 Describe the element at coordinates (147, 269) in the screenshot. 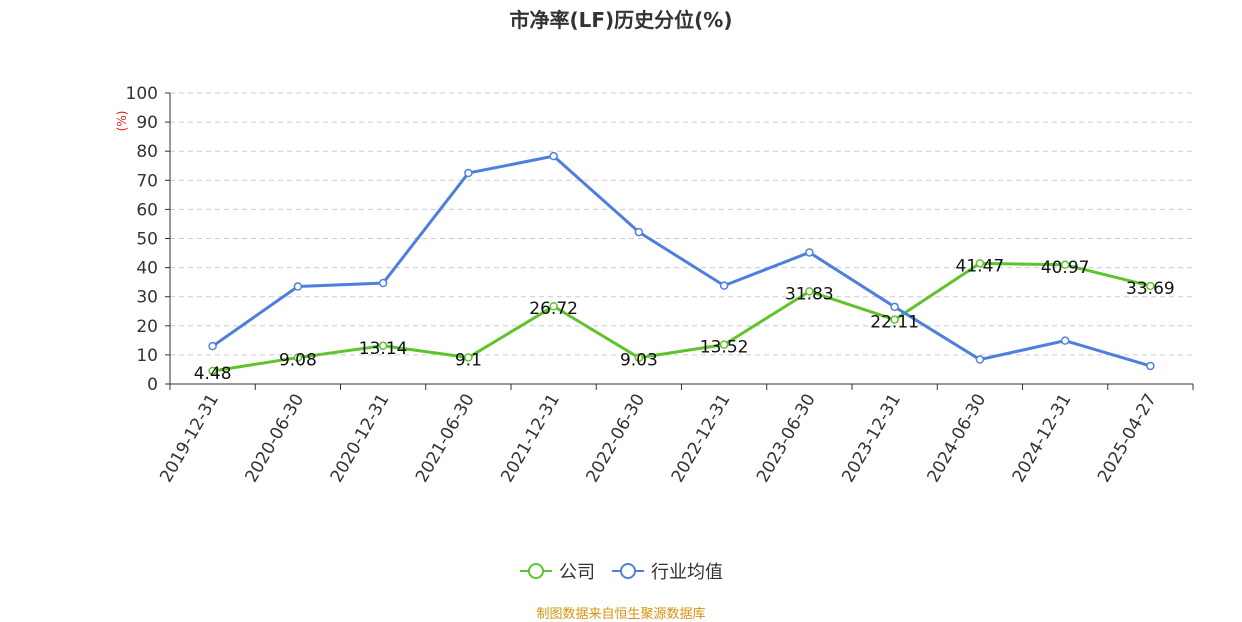

I see `y-tick-label: 40` at that location.